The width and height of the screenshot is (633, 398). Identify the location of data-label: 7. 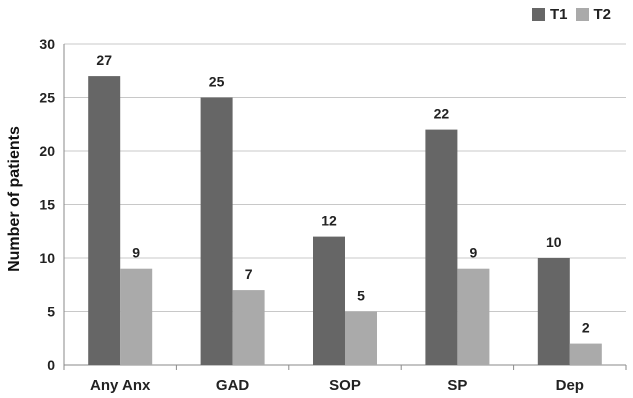
(249, 274).